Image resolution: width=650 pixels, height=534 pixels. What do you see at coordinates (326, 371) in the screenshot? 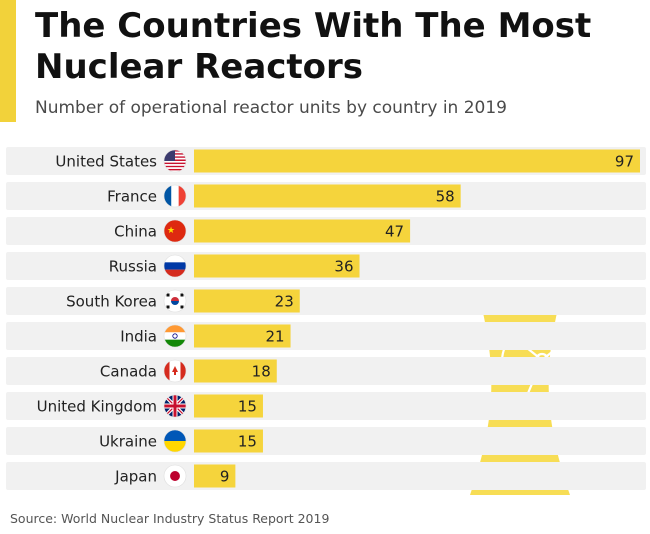
I see `row-band-canada` at bounding box center [326, 371].